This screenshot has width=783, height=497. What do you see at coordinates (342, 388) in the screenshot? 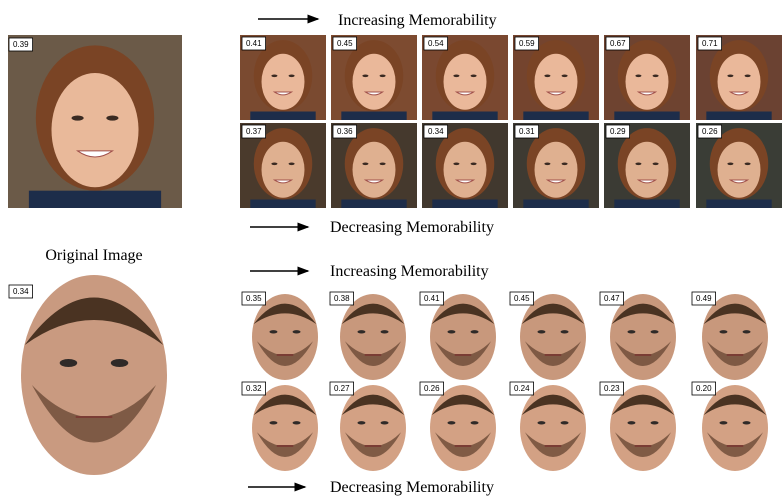
I see `score-label: 0.27` at bounding box center [342, 388].